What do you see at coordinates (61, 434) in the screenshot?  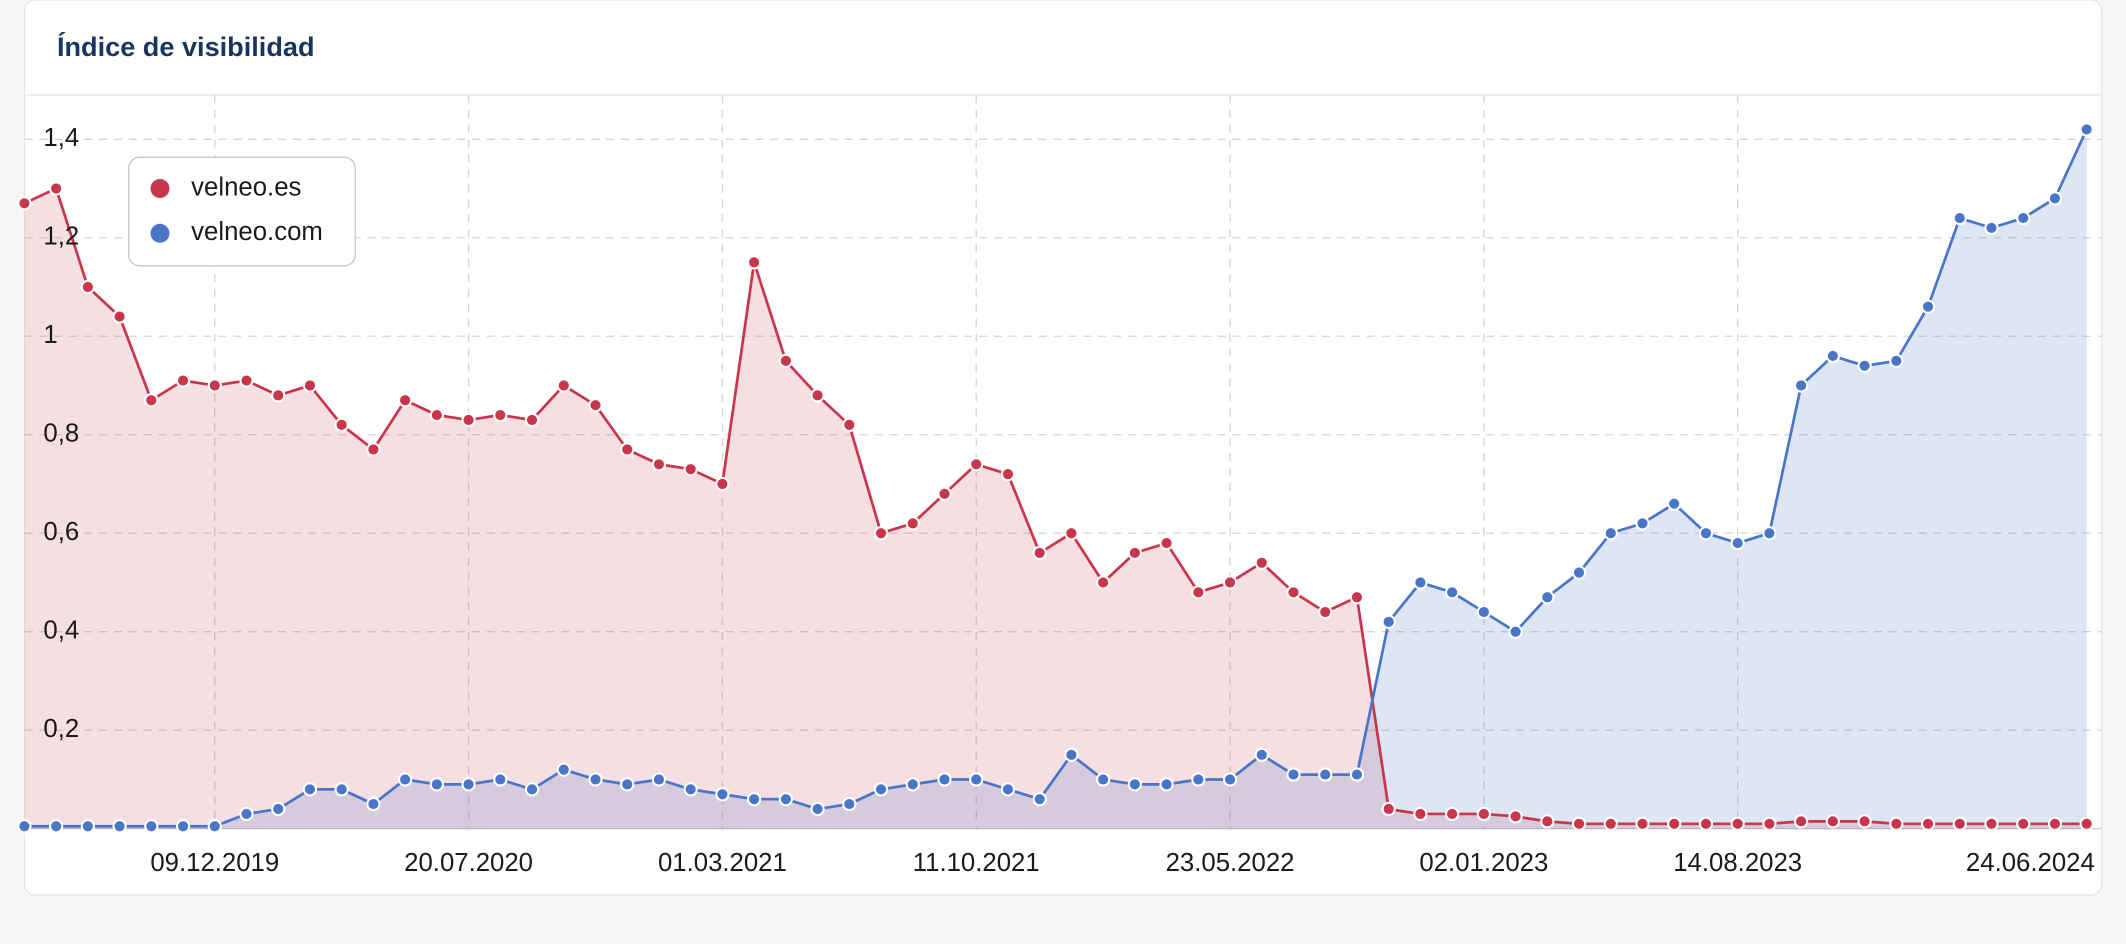 I see `y-tick-label: 0,8` at bounding box center [61, 434].